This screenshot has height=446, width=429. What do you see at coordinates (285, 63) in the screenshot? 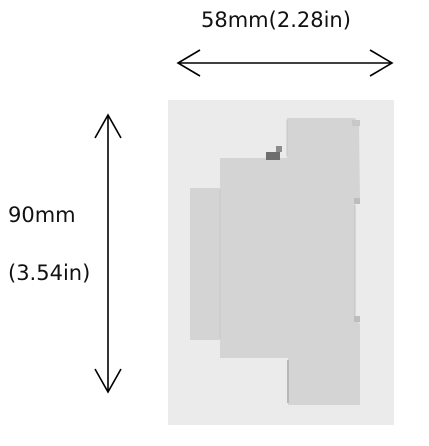
I see `width-arrow-icon` at bounding box center [285, 63].